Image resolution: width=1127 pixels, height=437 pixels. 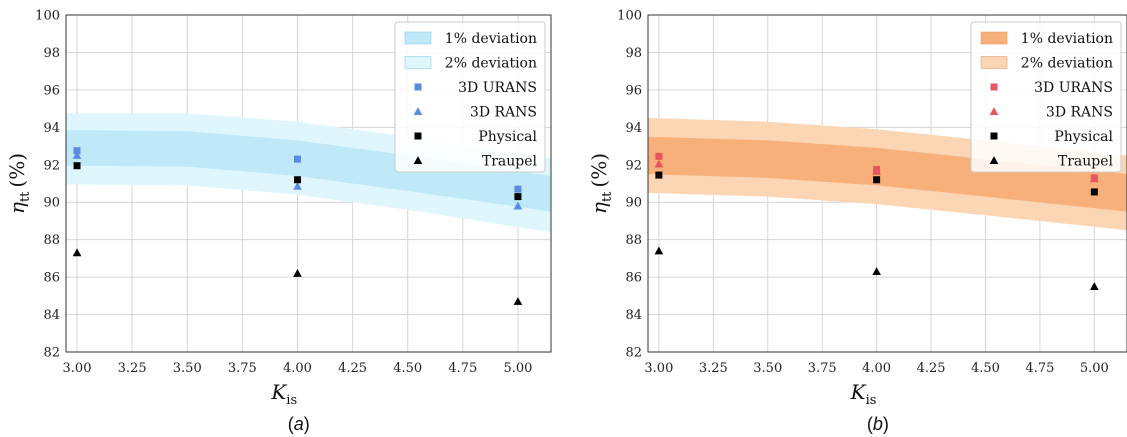 I want to click on panel-label: (b), so click(x=878, y=424).